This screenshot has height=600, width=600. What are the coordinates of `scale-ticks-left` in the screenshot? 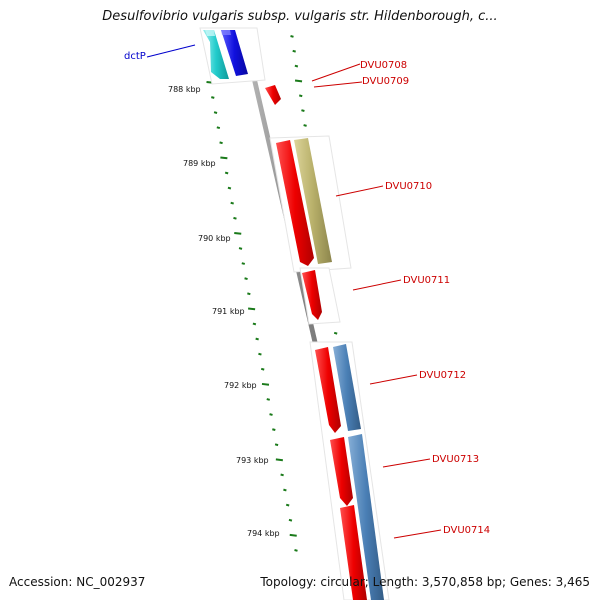 It's located at (252, 316).